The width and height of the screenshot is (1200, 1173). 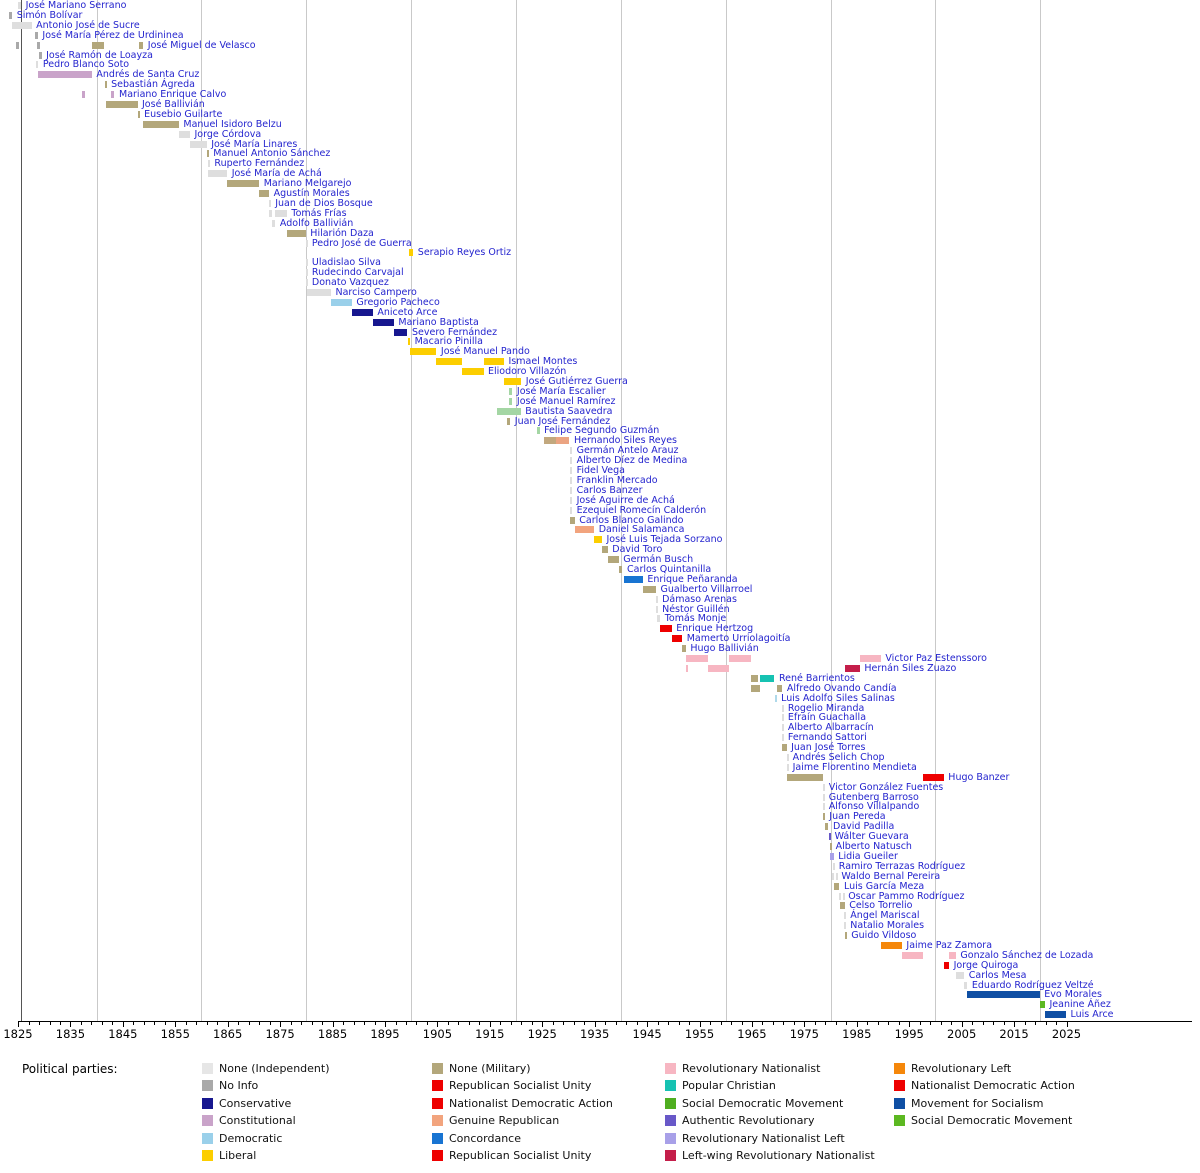 I want to click on president-label: José María Pérez de Urdininea, so click(x=113, y=35).